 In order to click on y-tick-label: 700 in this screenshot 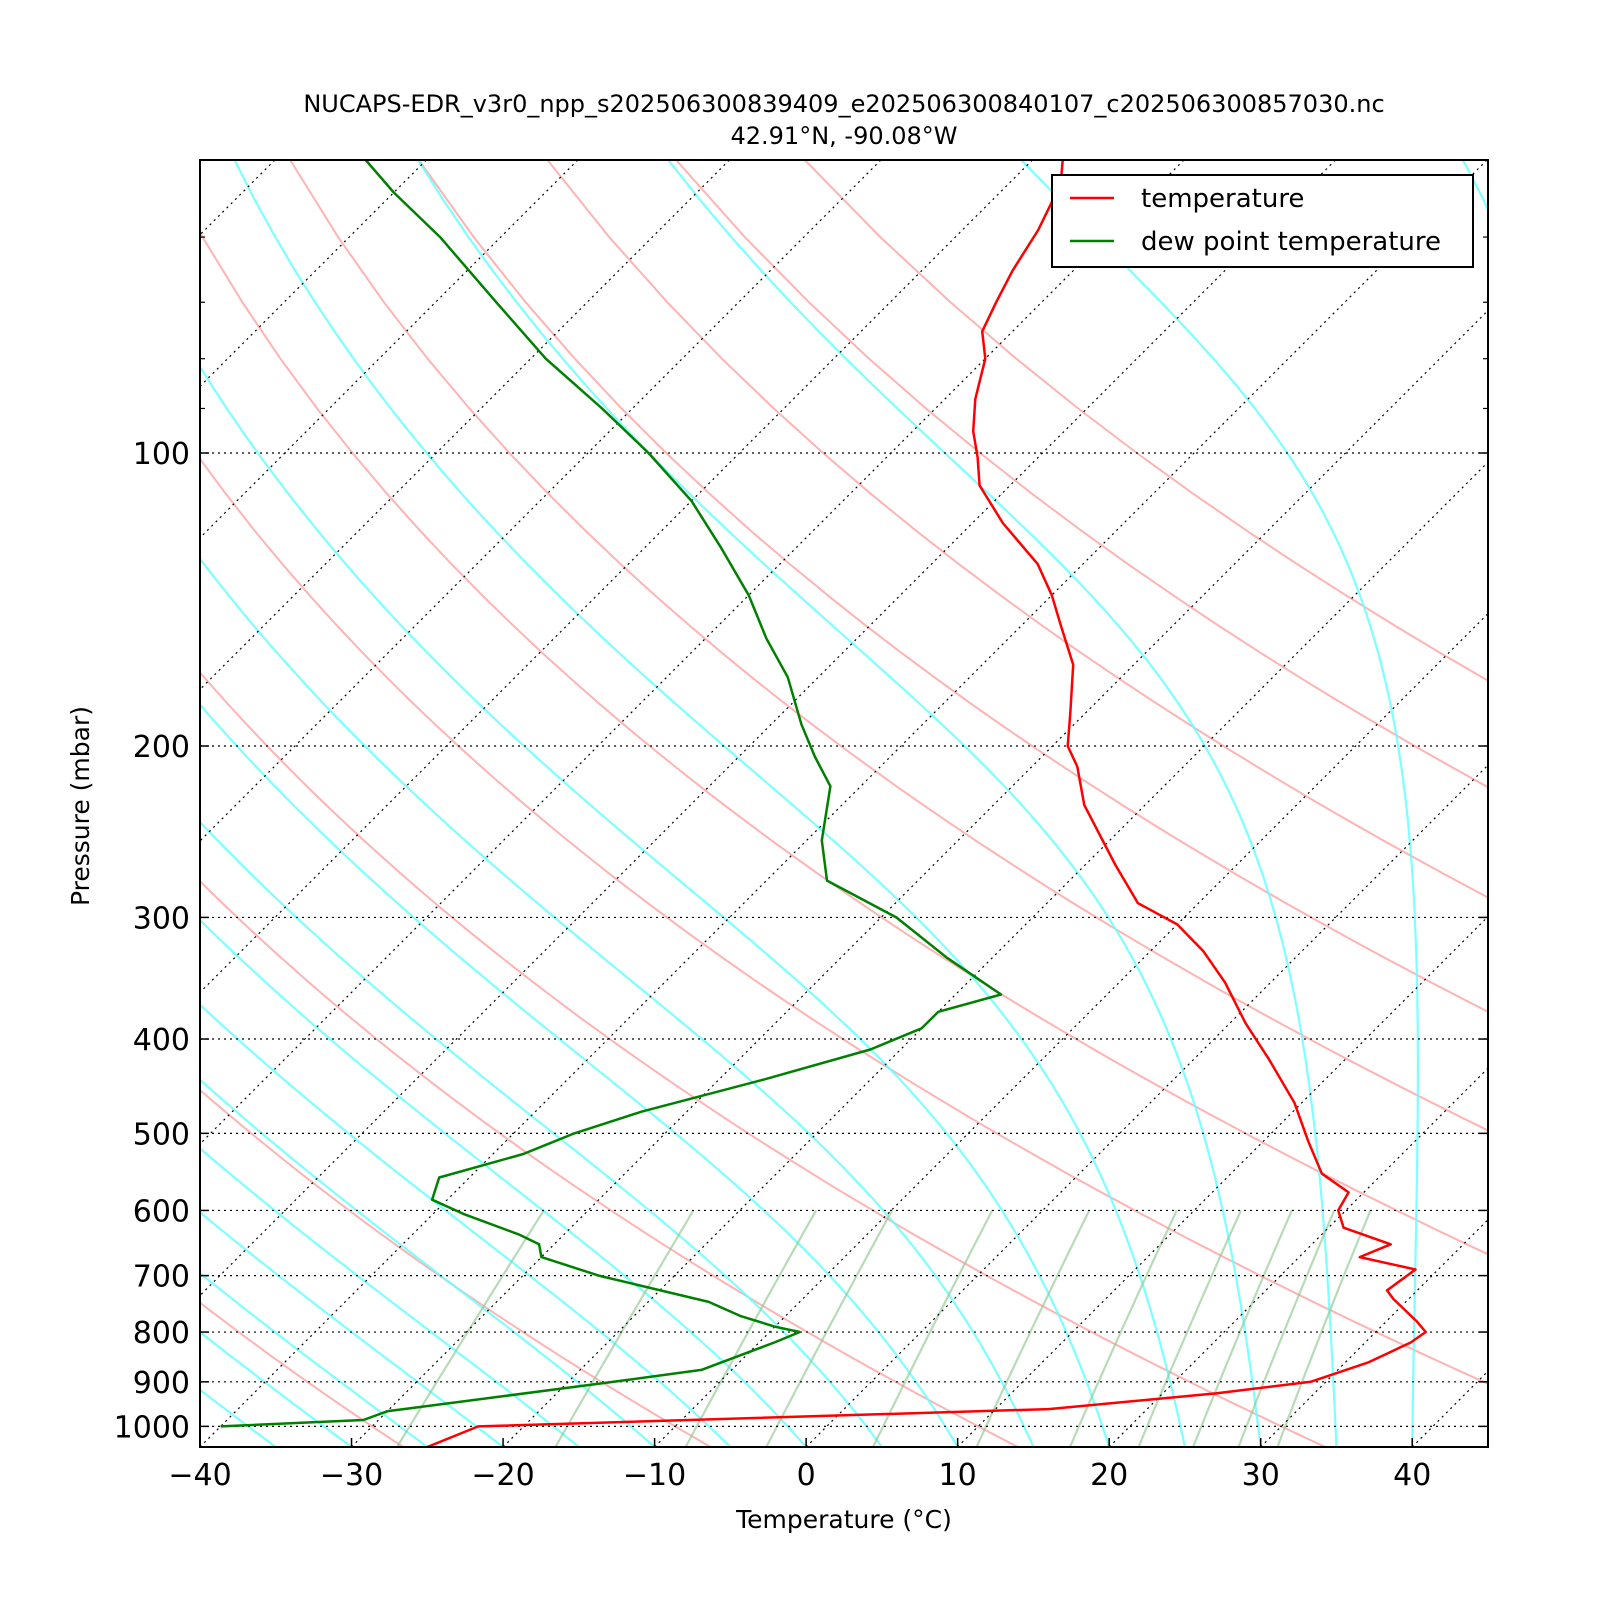, I will do `click(161, 1277)`.